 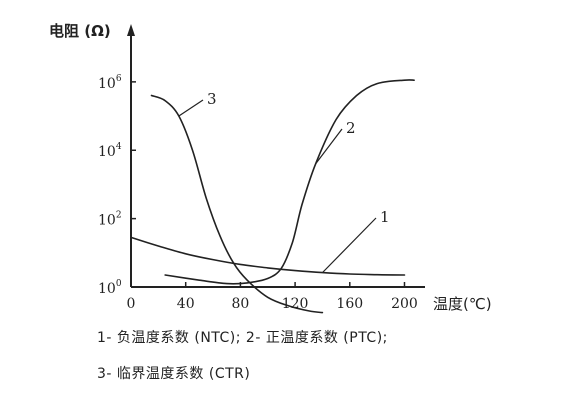 What do you see at coordinates (242, 338) in the screenshot?
I see `caption-line-1: 1- 负温度系数 (NTC); 2- 正温度系数 (PTC);` at bounding box center [242, 338].